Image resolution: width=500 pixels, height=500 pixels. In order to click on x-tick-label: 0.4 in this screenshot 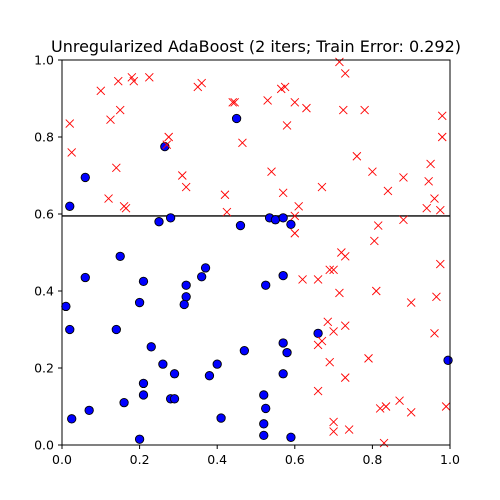, I will do `click(217, 459)`.